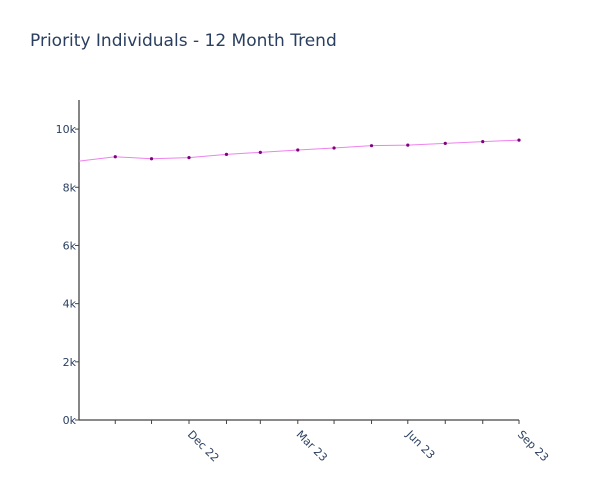  Describe the element at coordinates (70, 245) in the screenshot. I see `y-tick-label: 6k` at that location.